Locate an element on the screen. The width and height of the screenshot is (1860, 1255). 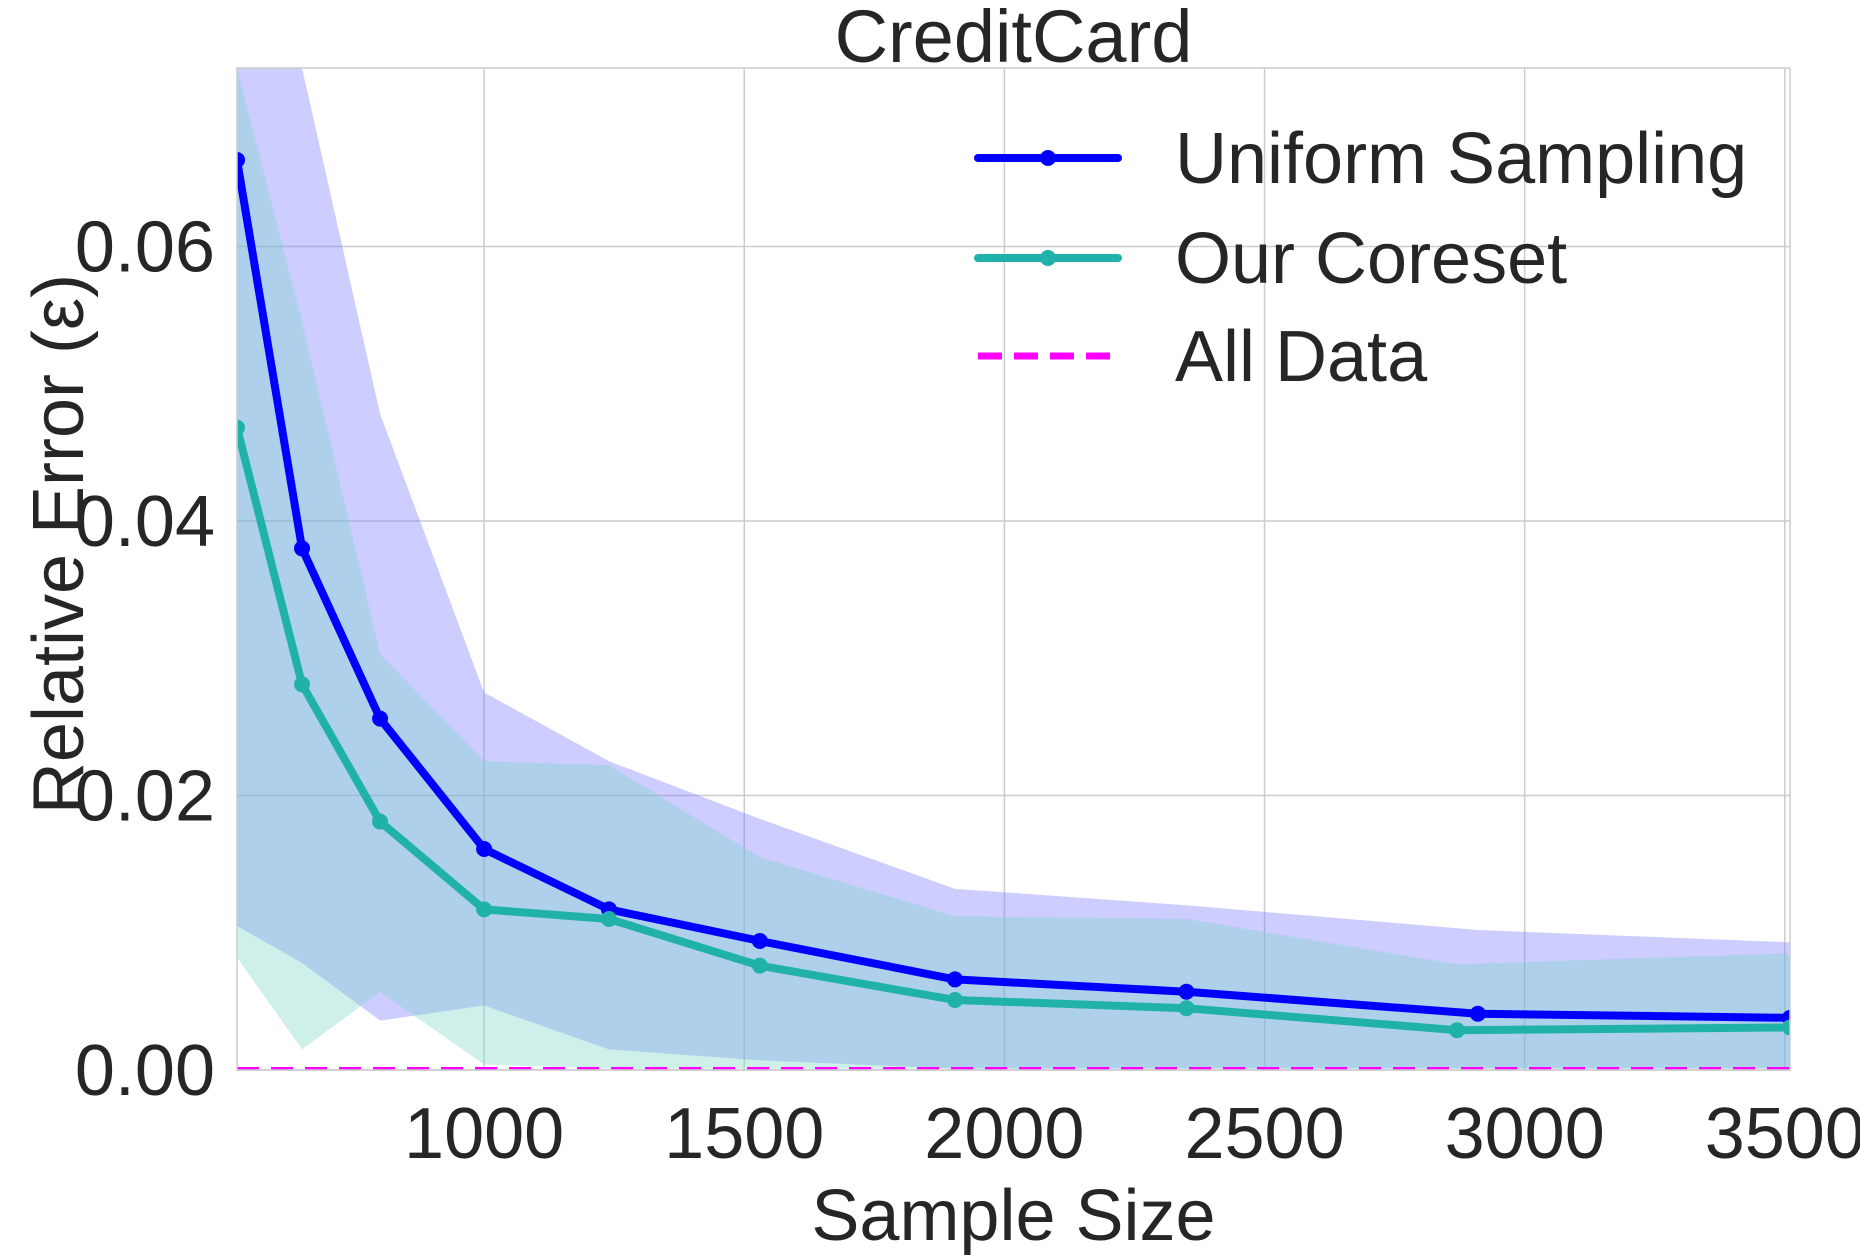
x-tick-label: 3500 is located at coordinates (1782, 1134).